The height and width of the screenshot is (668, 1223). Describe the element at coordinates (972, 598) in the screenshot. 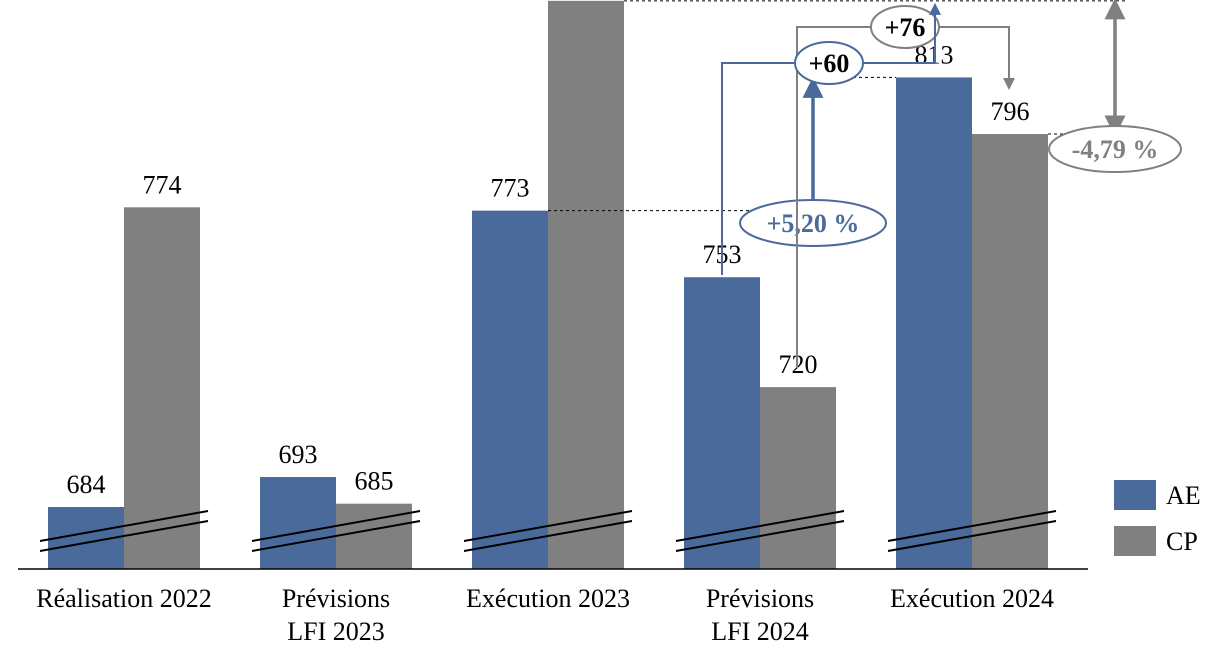

I see `category-label-4: Exécution 2024` at that location.